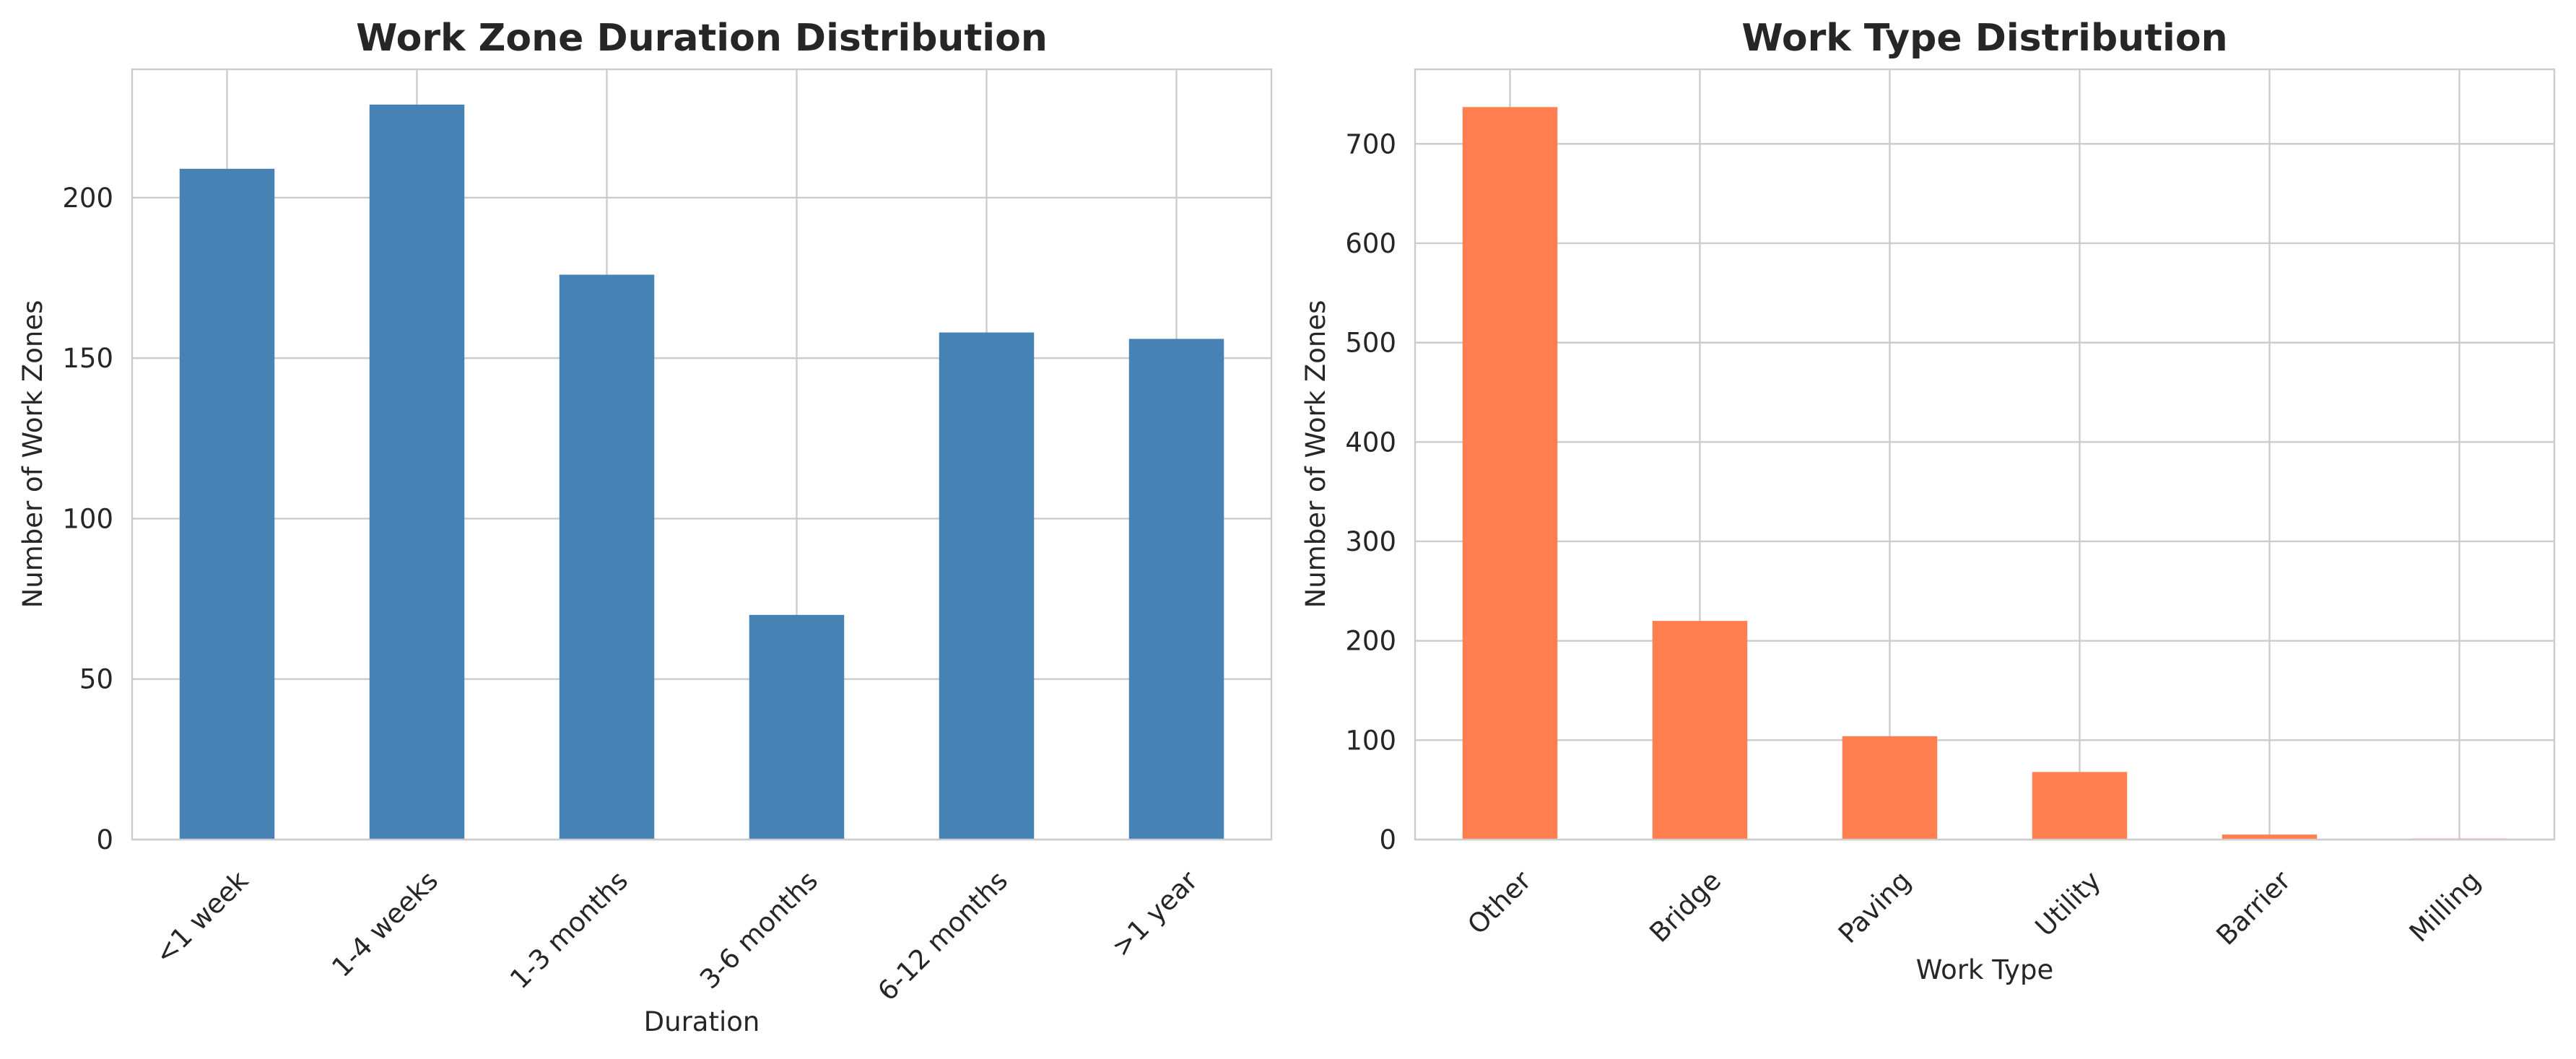 The image size is (2576, 1059). Describe the element at coordinates (1984, 969) in the screenshot. I see `work-type-x-axis-label: Work Type` at that location.